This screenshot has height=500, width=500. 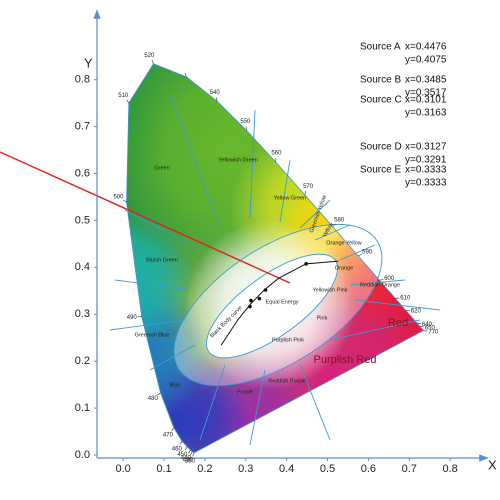 I want to click on x-tick-label: 0.5, so click(x=327, y=469).